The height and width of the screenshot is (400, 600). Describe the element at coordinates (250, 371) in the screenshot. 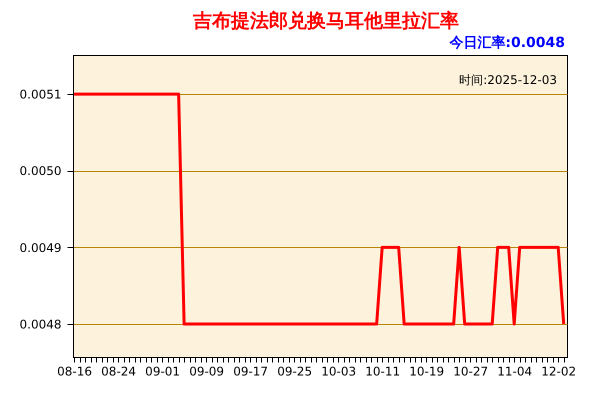

I see `x-tick-label: 09-17` at that location.